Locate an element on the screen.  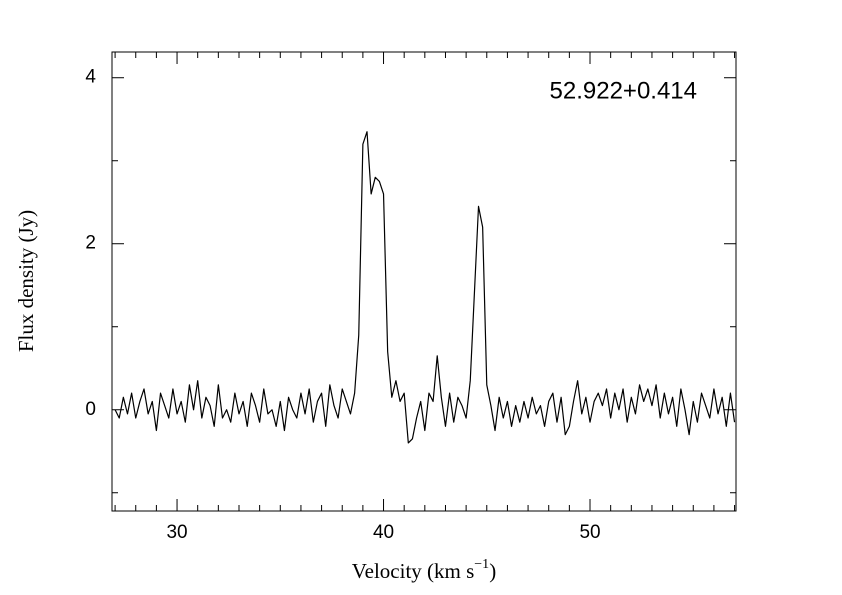
x-axis-label-text: Velocity (km s is located at coordinates (413, 571).